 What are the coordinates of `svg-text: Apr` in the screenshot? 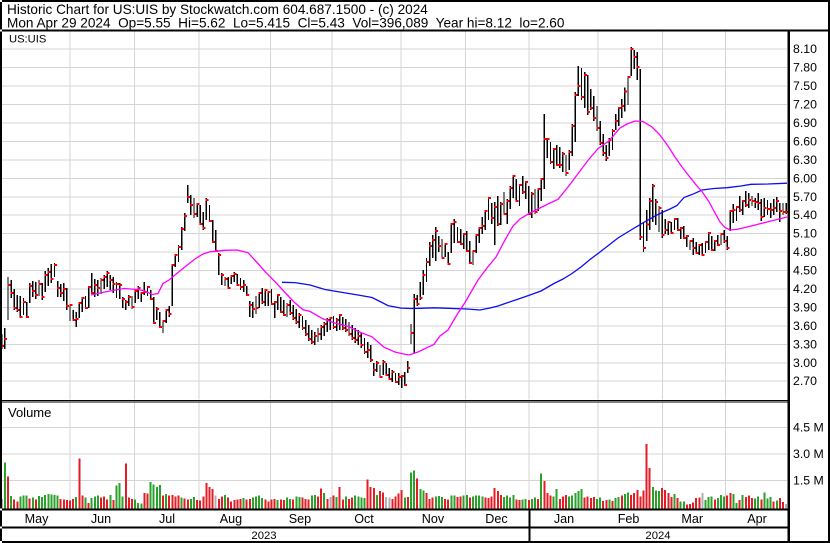 It's located at (757, 519).